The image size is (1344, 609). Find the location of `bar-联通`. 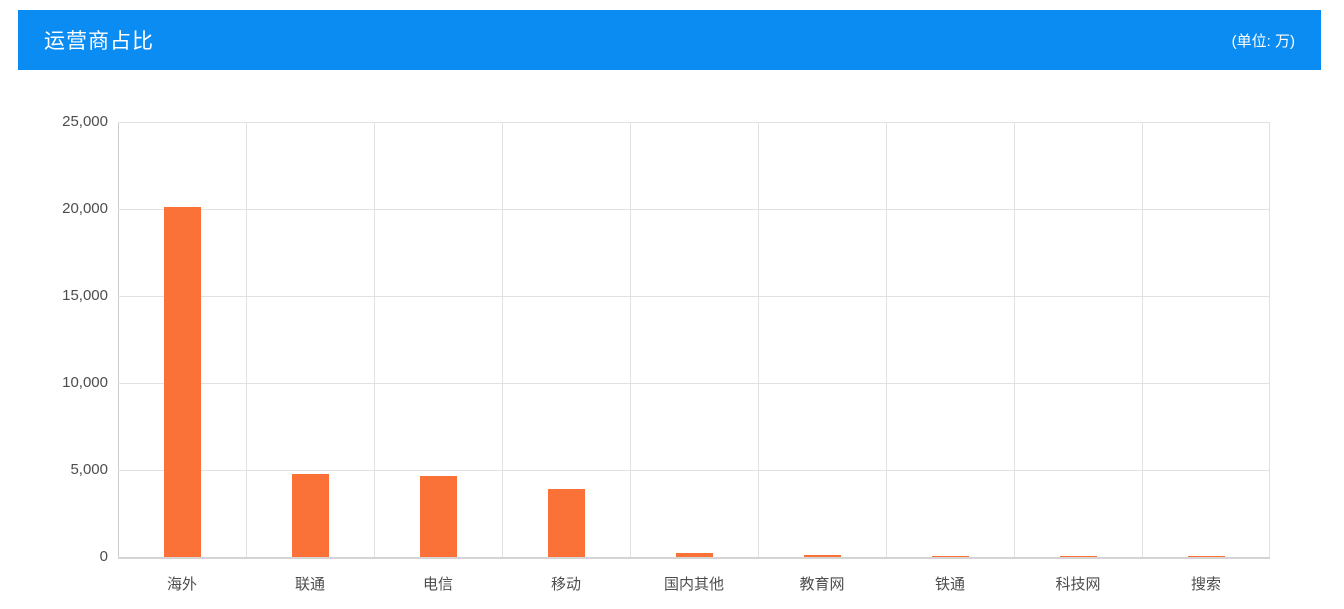

bar-联通 is located at coordinates (310, 515).